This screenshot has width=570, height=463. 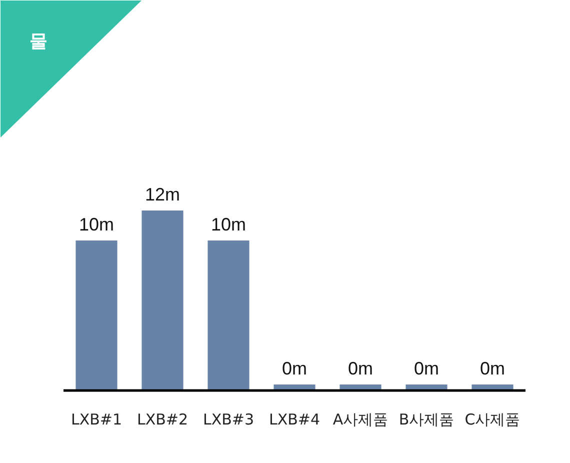 What do you see at coordinates (162, 194) in the screenshot?
I see `data-label: 12m` at bounding box center [162, 194].